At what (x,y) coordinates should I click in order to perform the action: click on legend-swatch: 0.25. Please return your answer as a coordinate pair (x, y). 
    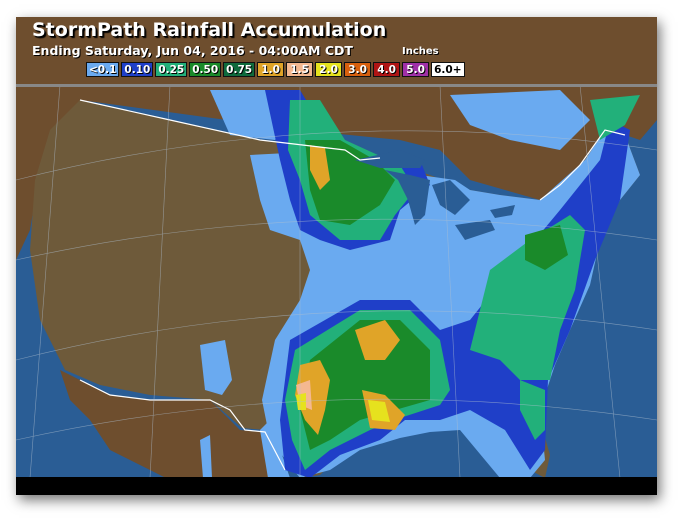
    Looking at the image, I should click on (171, 69).